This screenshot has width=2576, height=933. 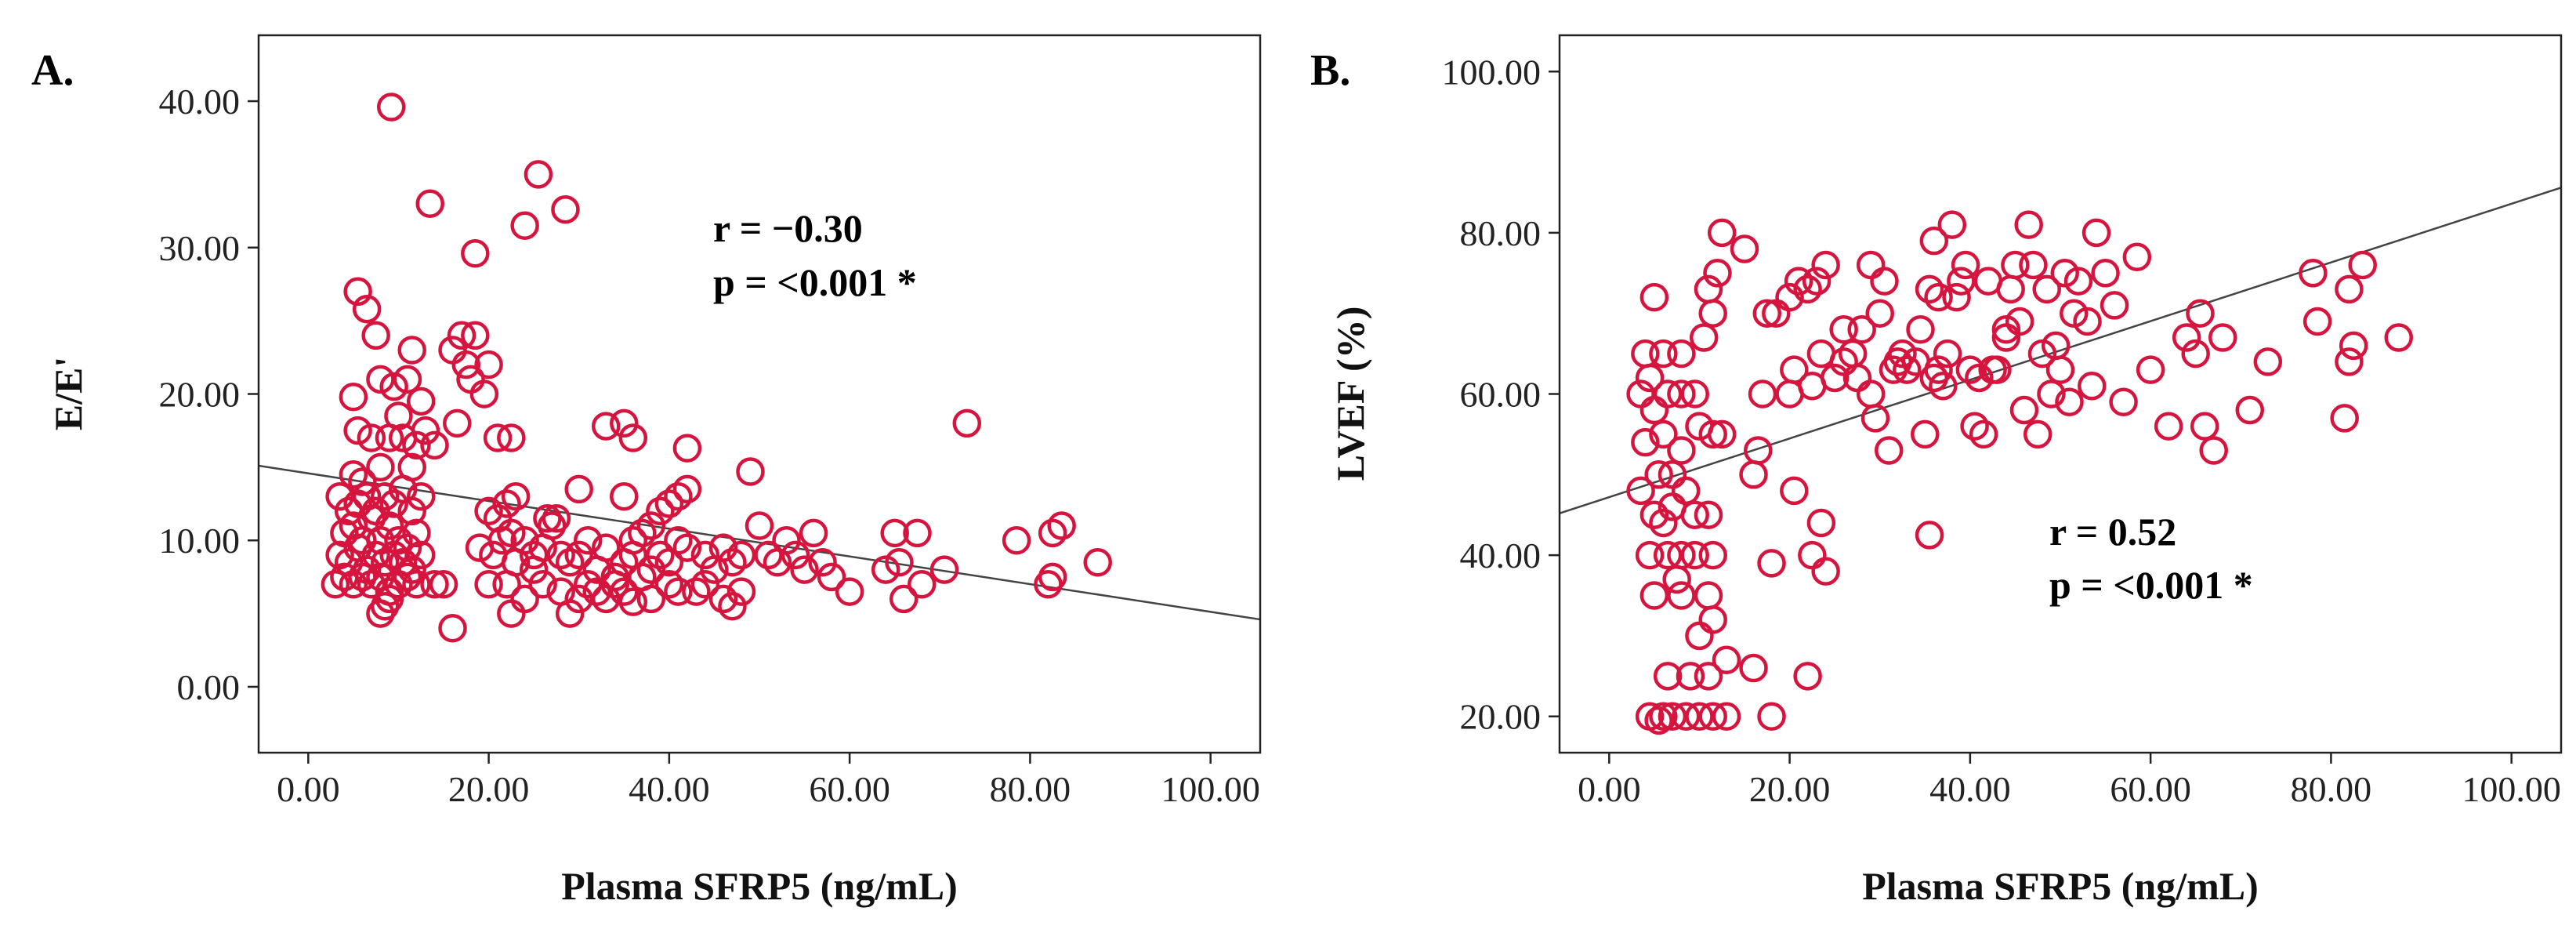 What do you see at coordinates (200, 248) in the screenshot?
I see `panel-a-y-tick-label: 30.00` at bounding box center [200, 248].